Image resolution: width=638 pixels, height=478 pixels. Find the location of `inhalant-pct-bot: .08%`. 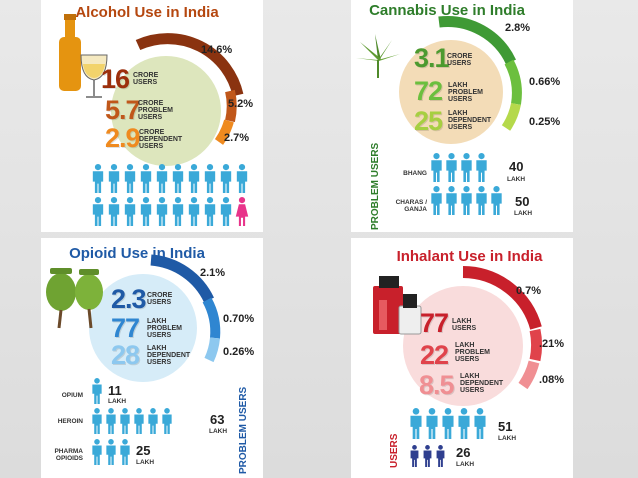

inhalant-pct-bot: .08% is located at coordinates (552, 380).